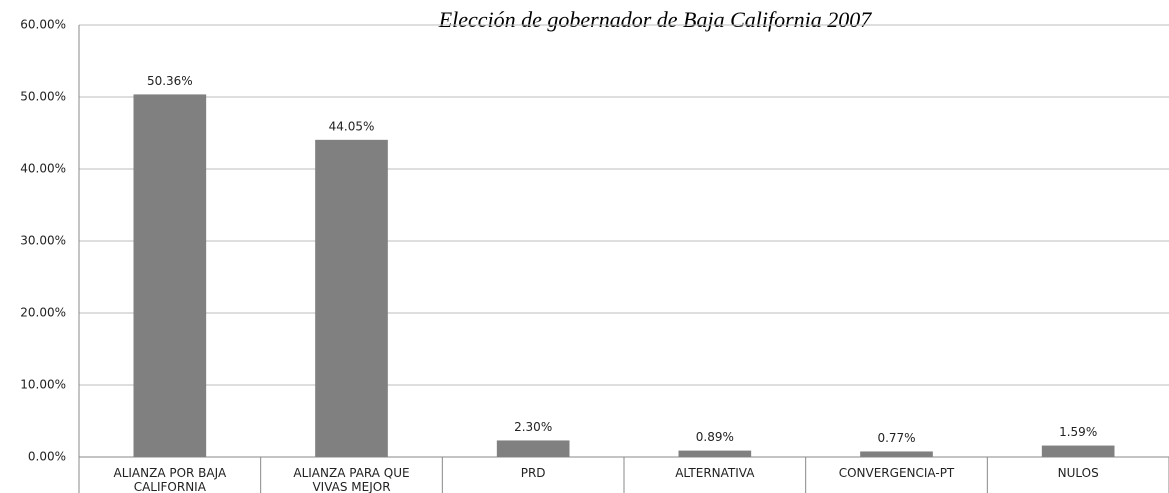 The width and height of the screenshot is (1169, 493). Describe the element at coordinates (43, 25) in the screenshot. I see `y-tick-label: 60.00%` at that location.